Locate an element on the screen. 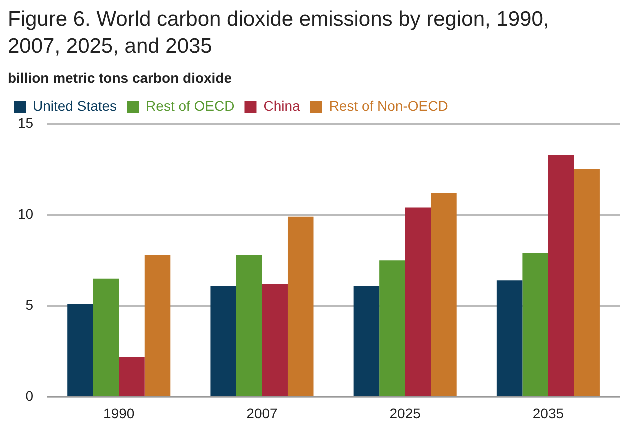  y-tick-label: 0 is located at coordinates (30, 396).